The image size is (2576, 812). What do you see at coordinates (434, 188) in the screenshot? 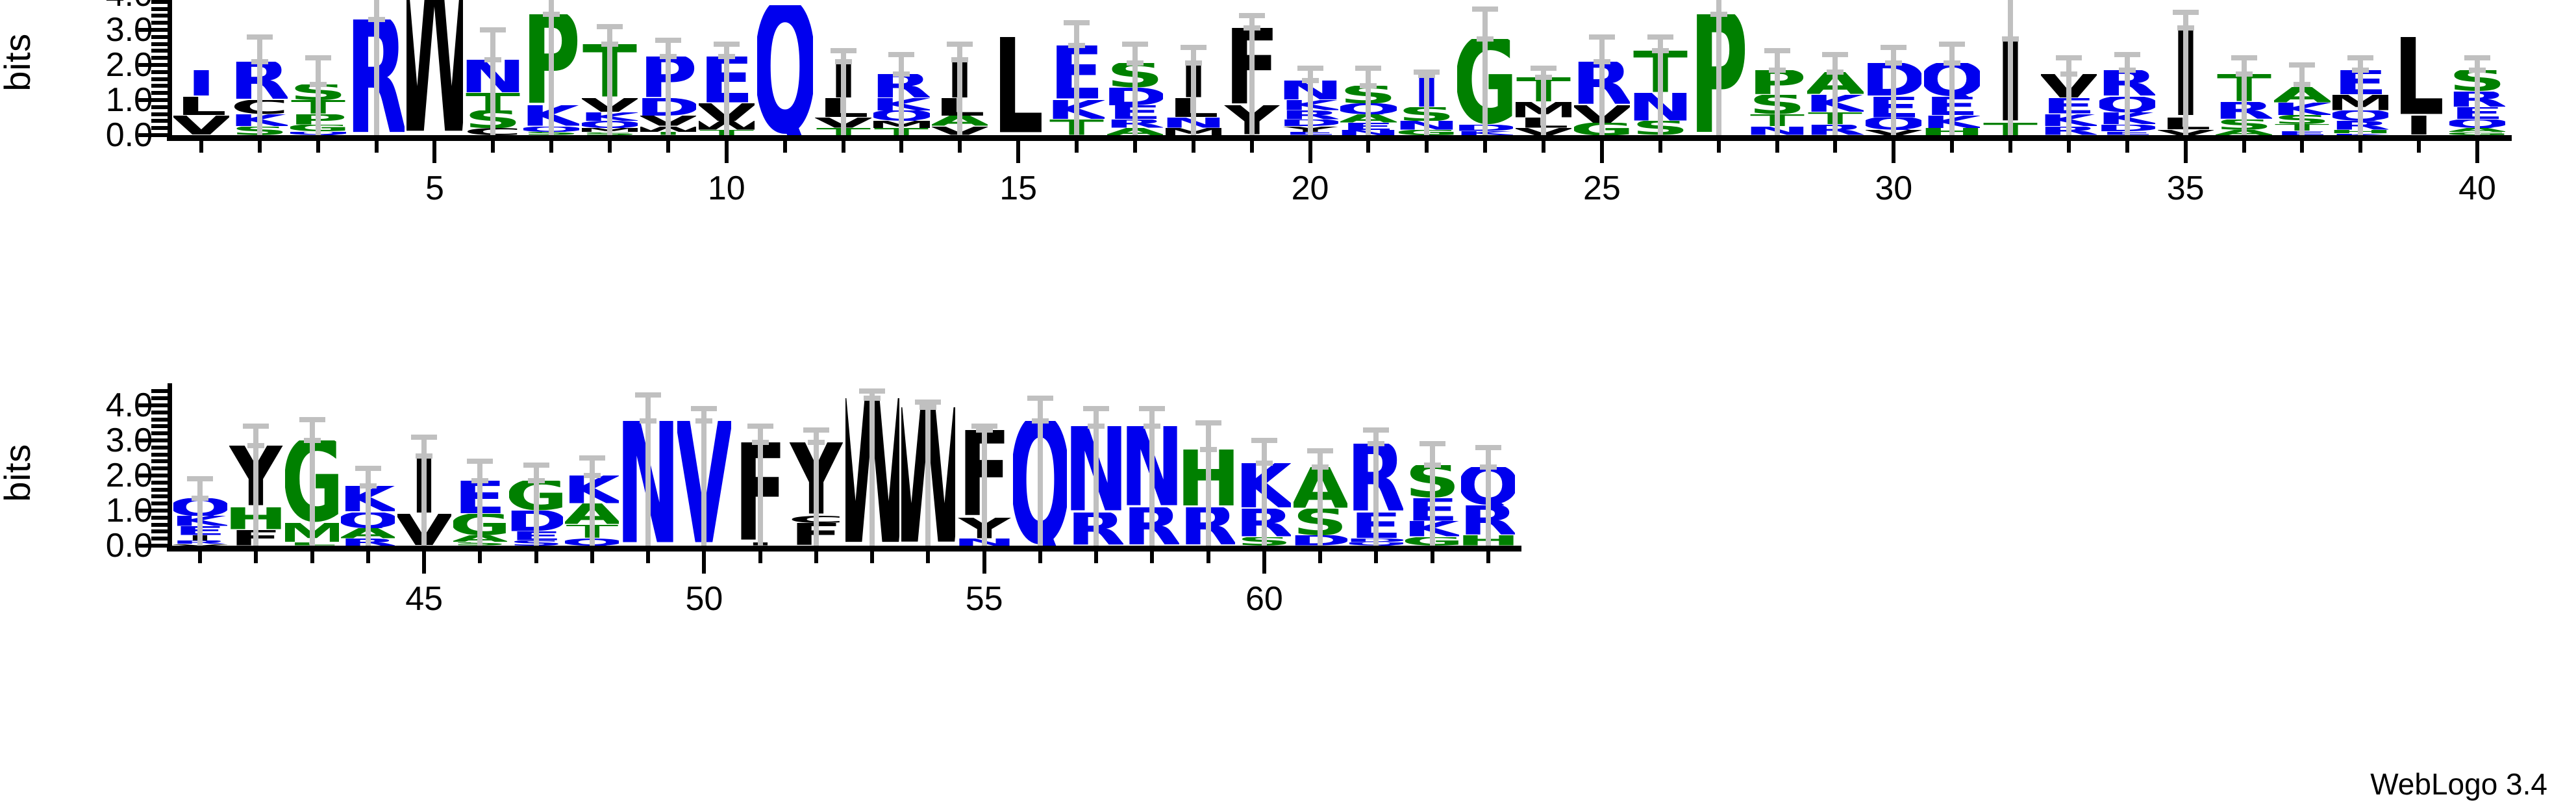
I see `x-tick-label: 5` at bounding box center [434, 188].